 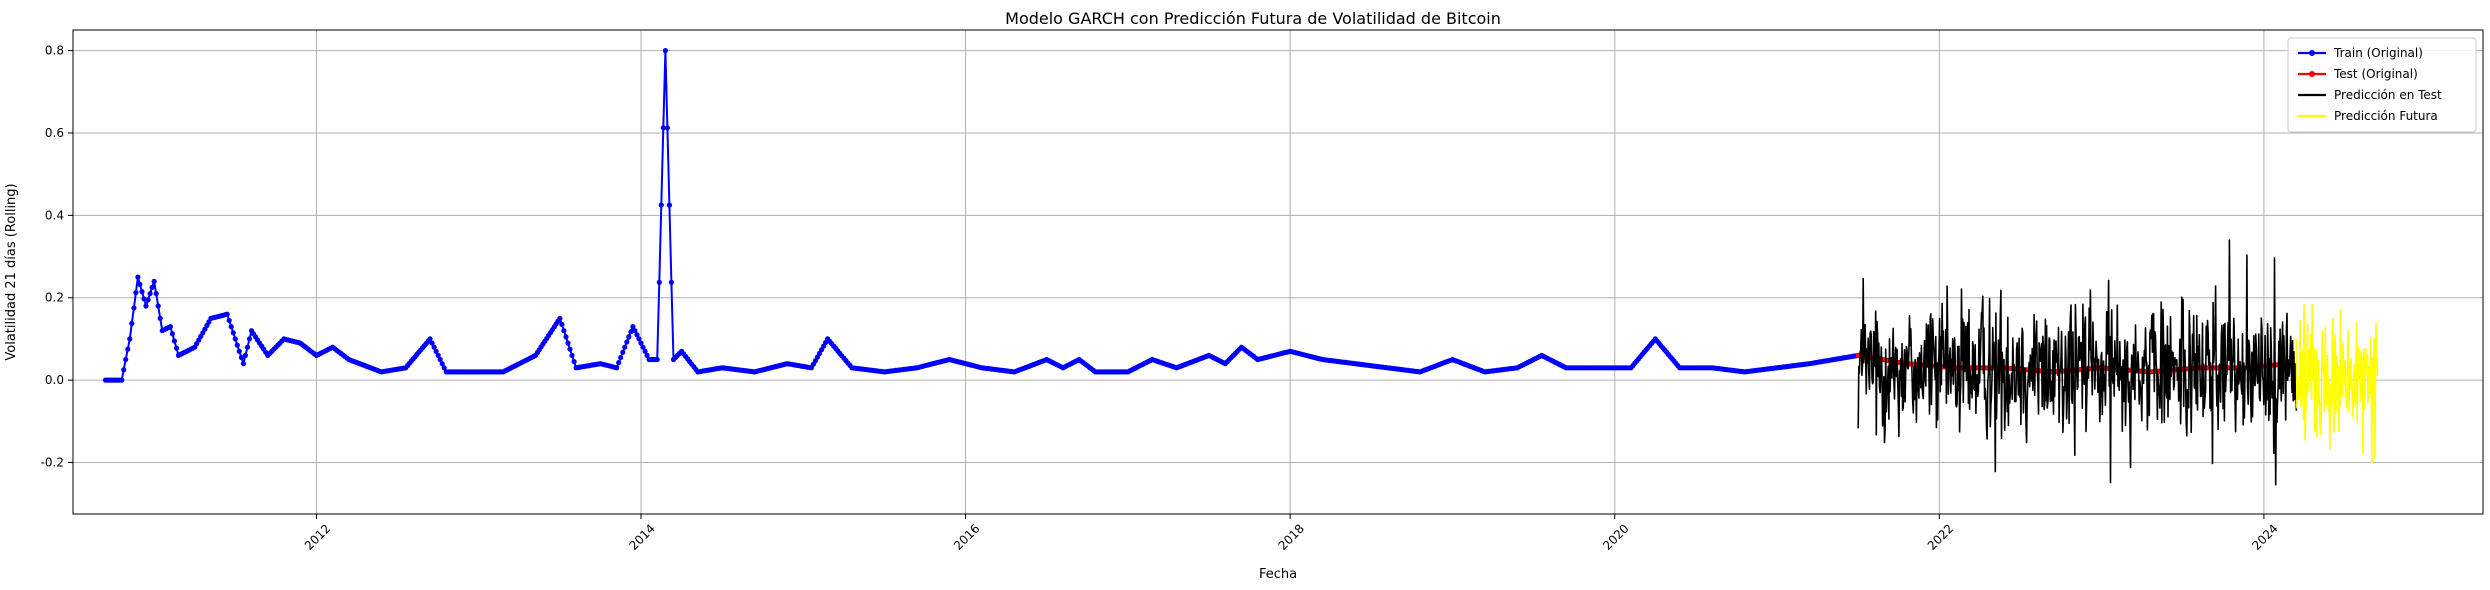 I want to click on y-tick-label: 0.6, so click(x=54, y=133).